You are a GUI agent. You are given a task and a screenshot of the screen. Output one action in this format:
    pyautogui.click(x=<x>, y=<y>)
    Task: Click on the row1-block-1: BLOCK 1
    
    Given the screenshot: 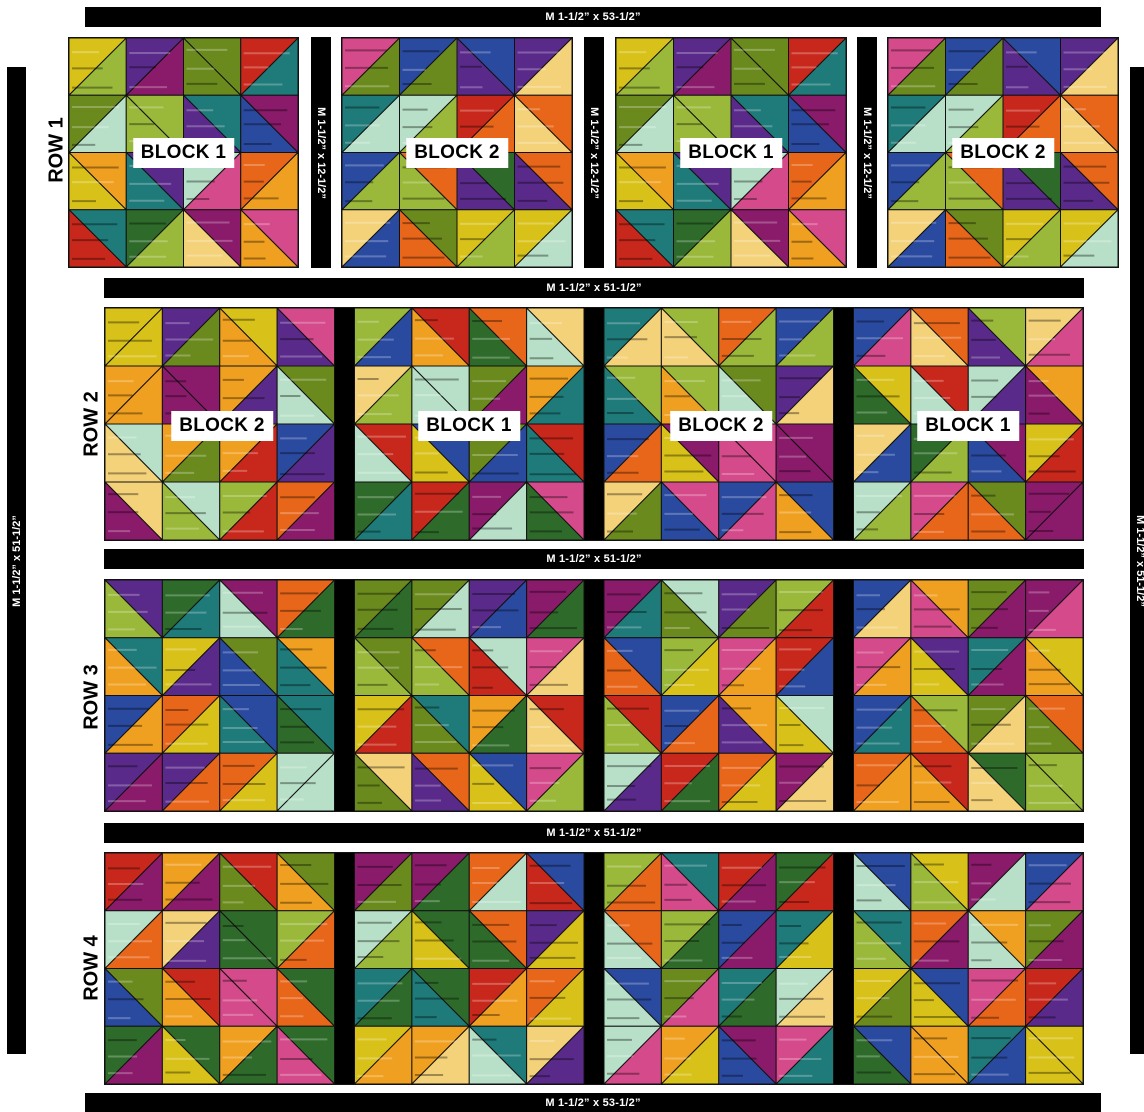 What is the action you would take?
    pyautogui.click(x=183, y=152)
    